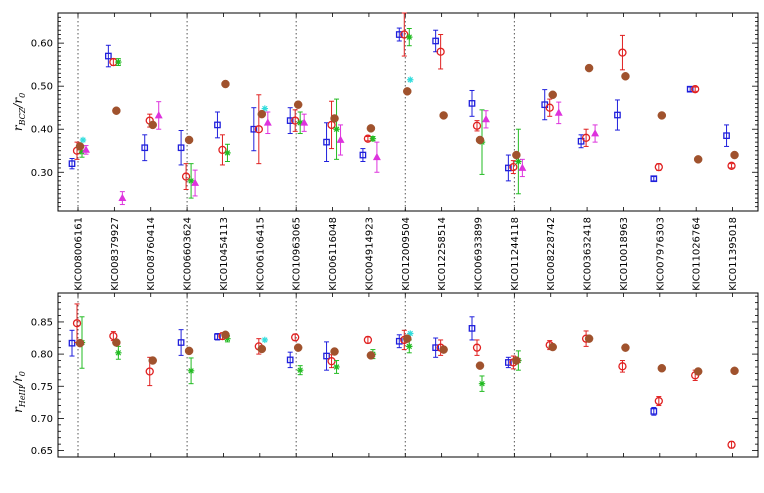 The width and height of the screenshot is (764, 493). What do you see at coordinates (341, 153) in the screenshot?
I see `series-magenta-triangle` at bounding box center [341, 153].